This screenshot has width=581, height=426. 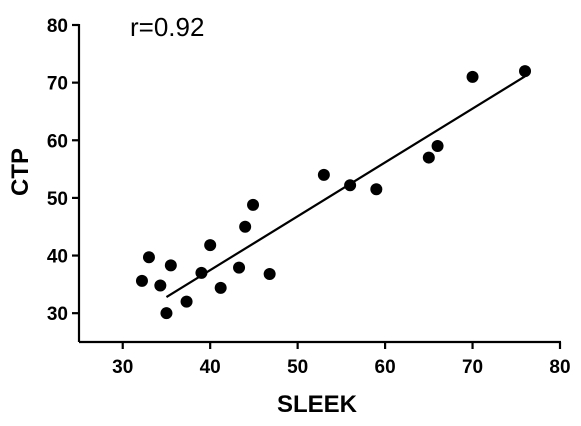 I want to click on x-tick-label: 40, so click(x=210, y=367).